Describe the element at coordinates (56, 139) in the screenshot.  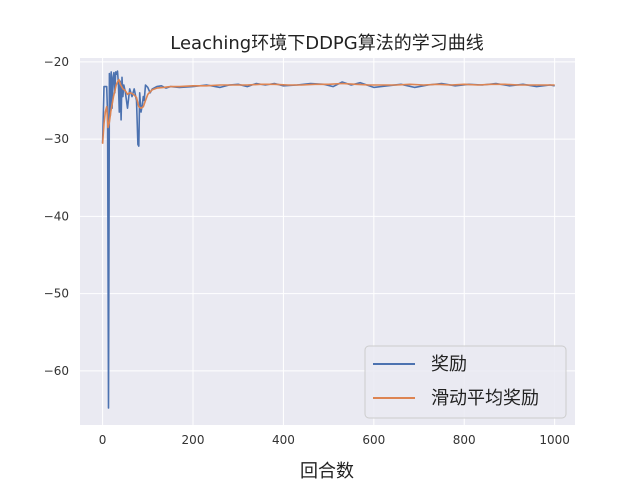
I see `y-tick-label: −30` at that location.